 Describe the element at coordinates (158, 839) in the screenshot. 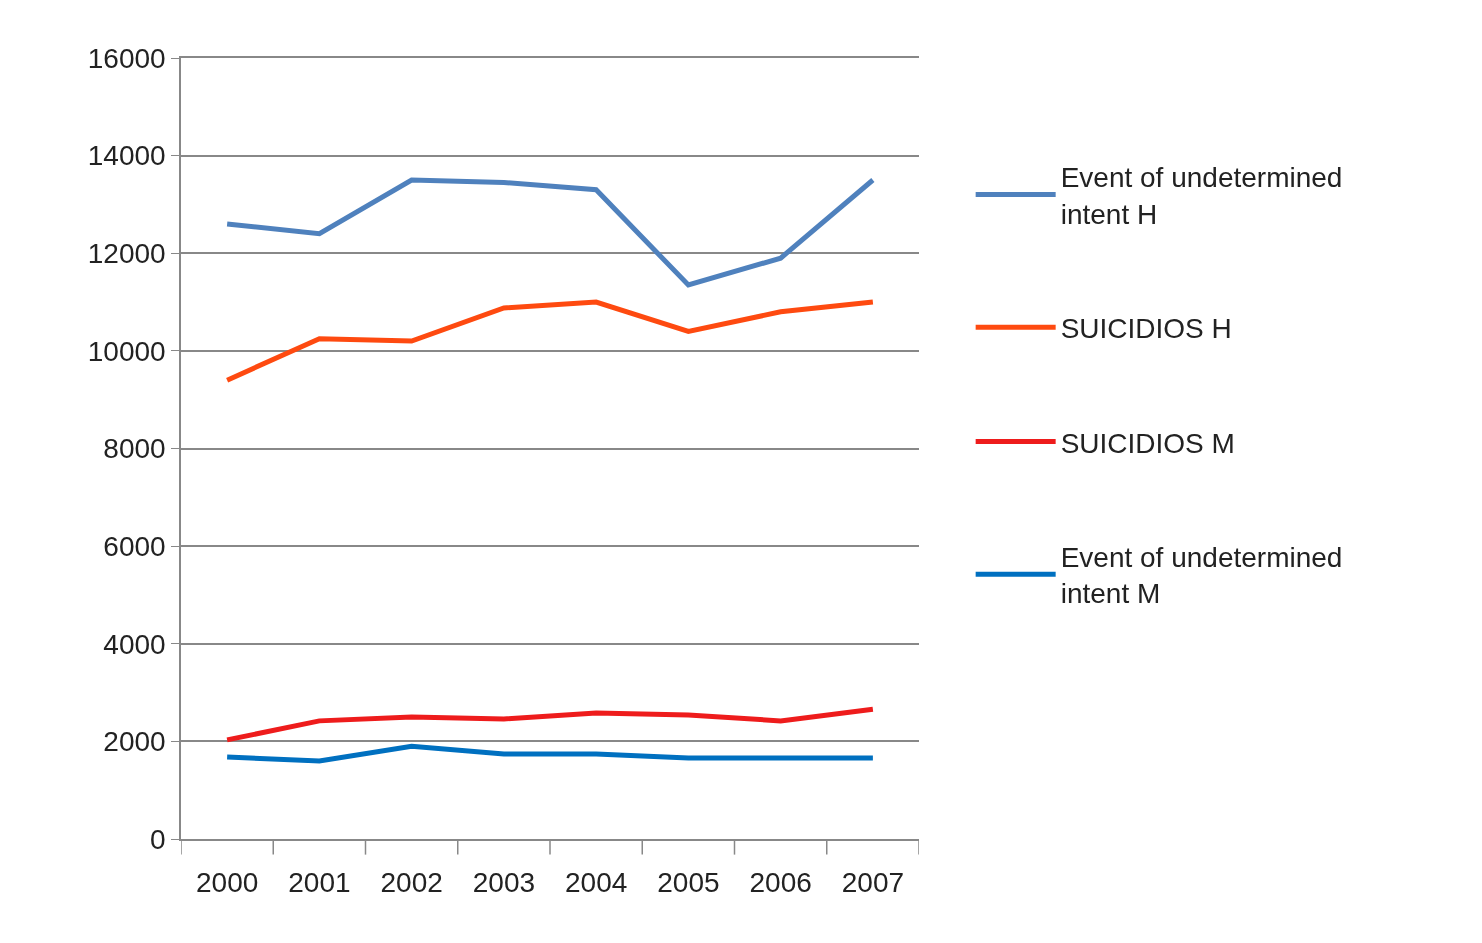

I see `y-tick-label: 0` at that location.